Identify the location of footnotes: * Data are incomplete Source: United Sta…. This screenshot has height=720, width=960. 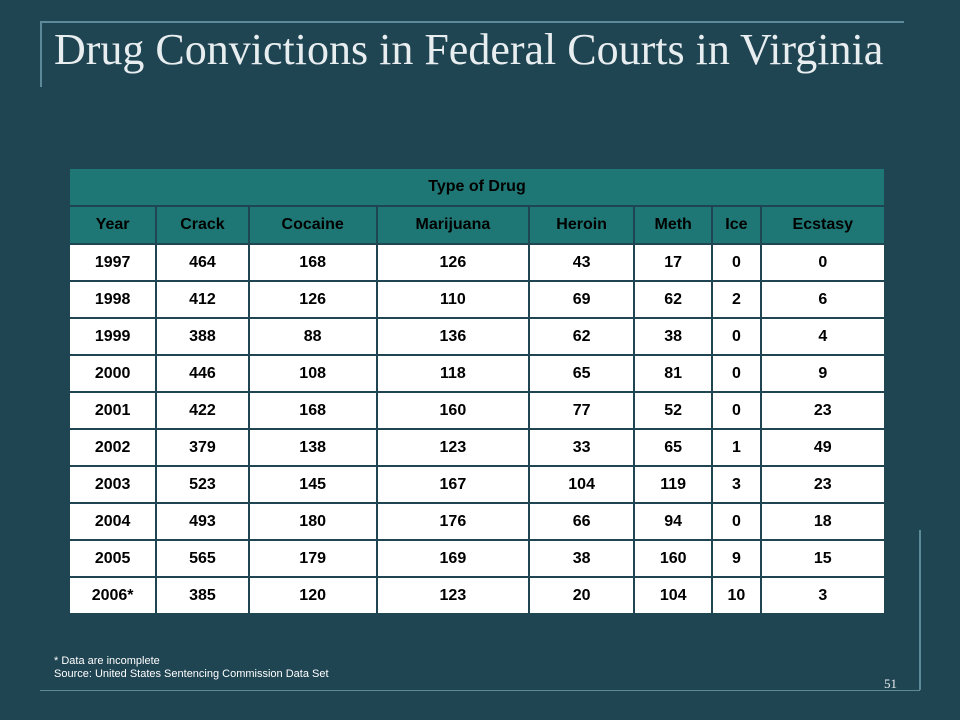
(191, 668).